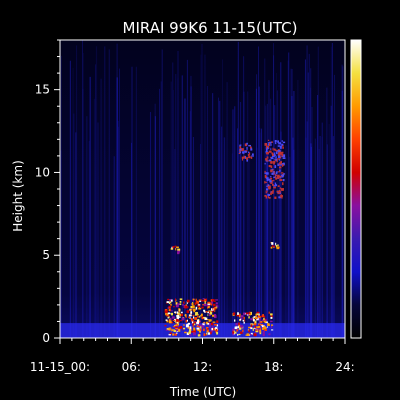 This screenshot has height=400, width=400. What do you see at coordinates (202, 367) in the screenshot?
I see `x-tick-label: 12:` at bounding box center [202, 367].